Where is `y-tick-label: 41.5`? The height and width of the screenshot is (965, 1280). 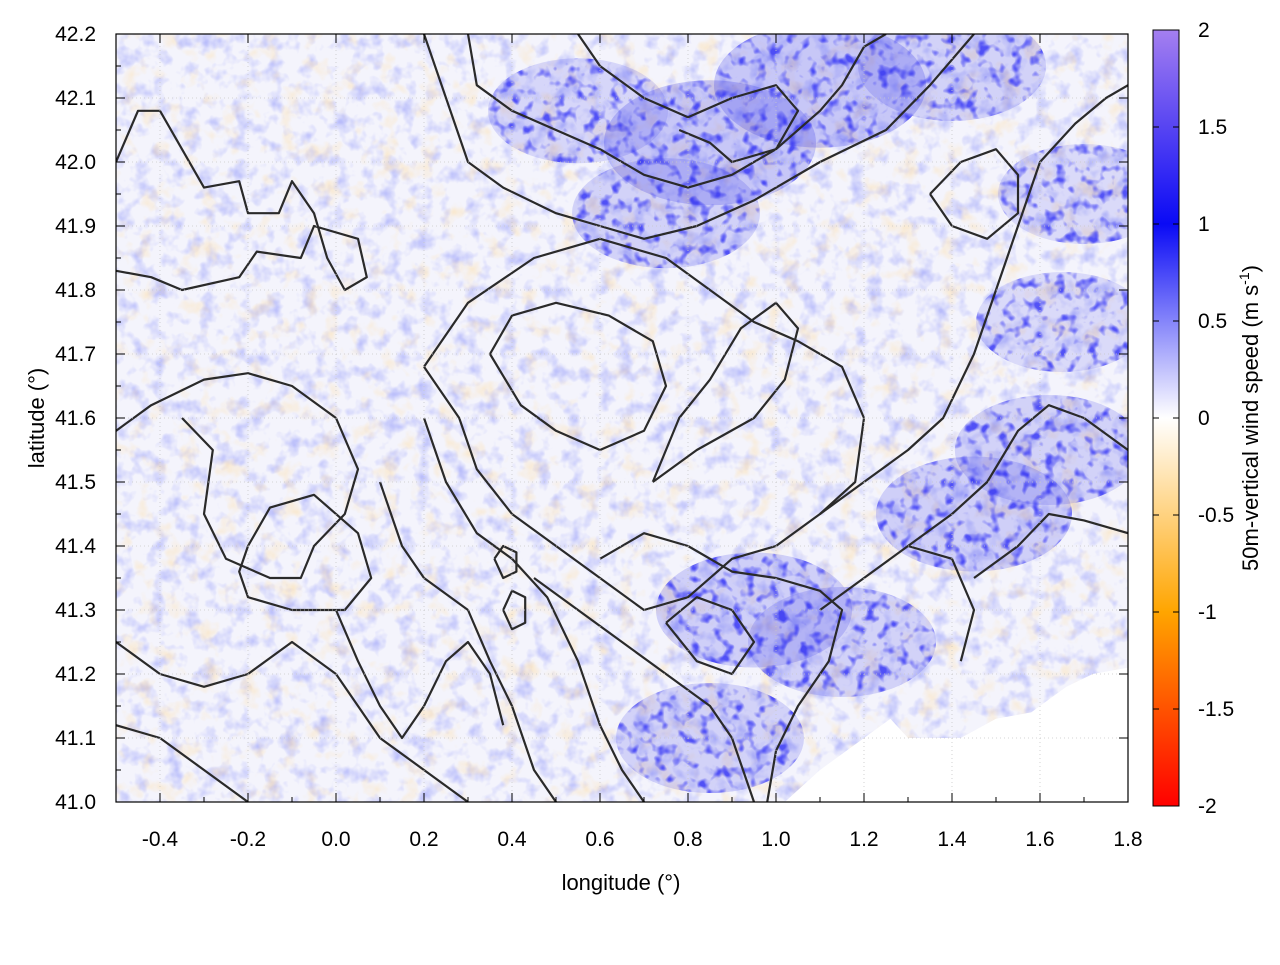 y-tick-label: 41.5 is located at coordinates (75, 482).